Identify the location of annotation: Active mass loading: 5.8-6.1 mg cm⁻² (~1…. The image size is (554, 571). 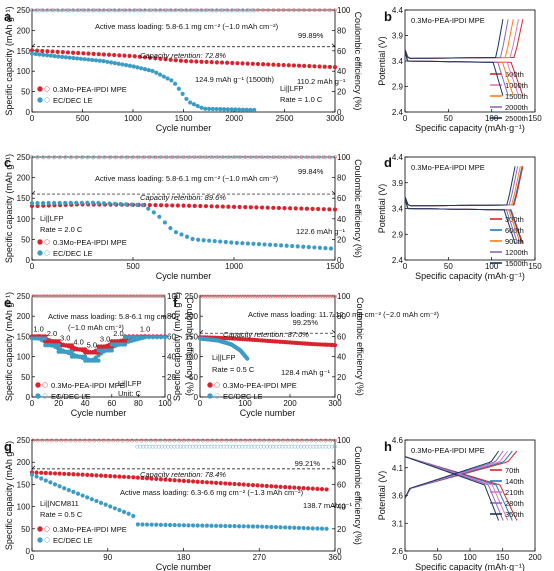
(187, 178).